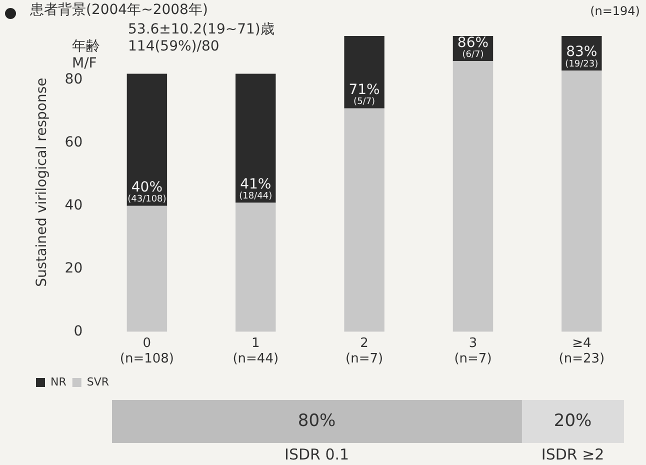  What do you see at coordinates (174, 46) in the screenshot?
I see `annotation: 114(59%)/80` at bounding box center [174, 46].